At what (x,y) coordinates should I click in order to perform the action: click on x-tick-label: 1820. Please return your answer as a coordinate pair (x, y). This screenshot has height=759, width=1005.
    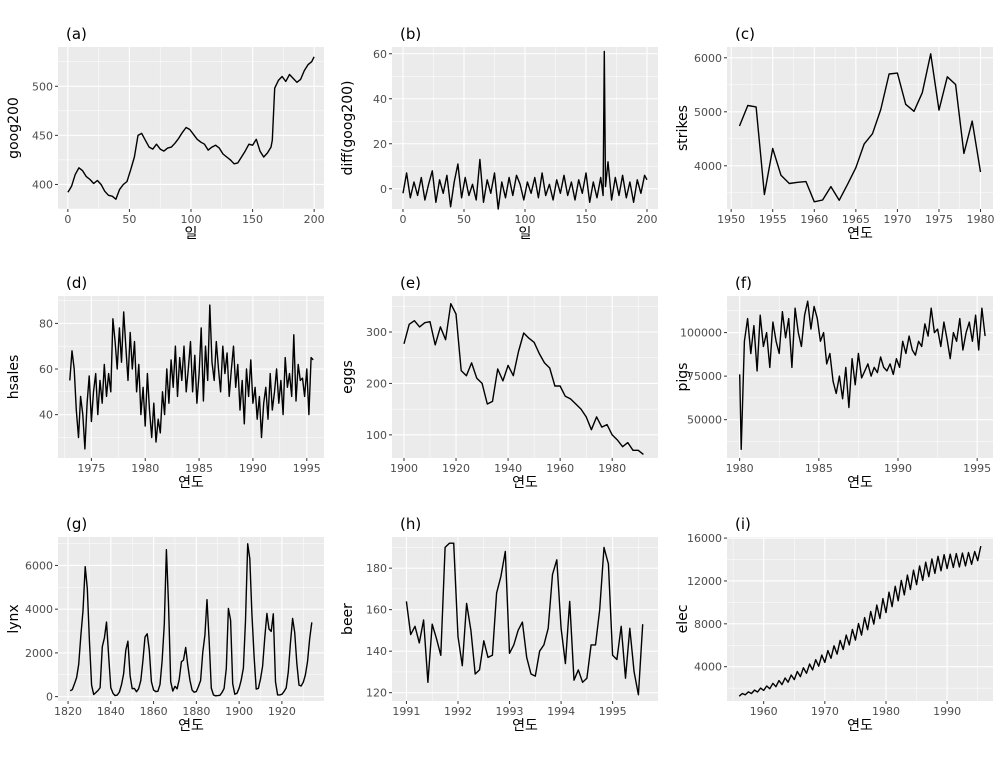
    Looking at the image, I should click on (68, 711).